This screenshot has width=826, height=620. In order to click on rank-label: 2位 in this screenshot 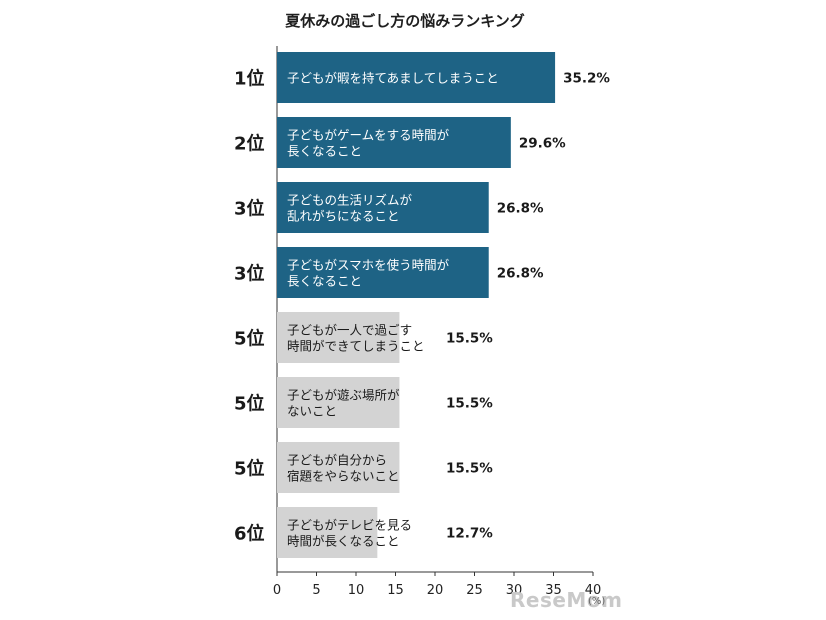, I will do `click(249, 144)`.